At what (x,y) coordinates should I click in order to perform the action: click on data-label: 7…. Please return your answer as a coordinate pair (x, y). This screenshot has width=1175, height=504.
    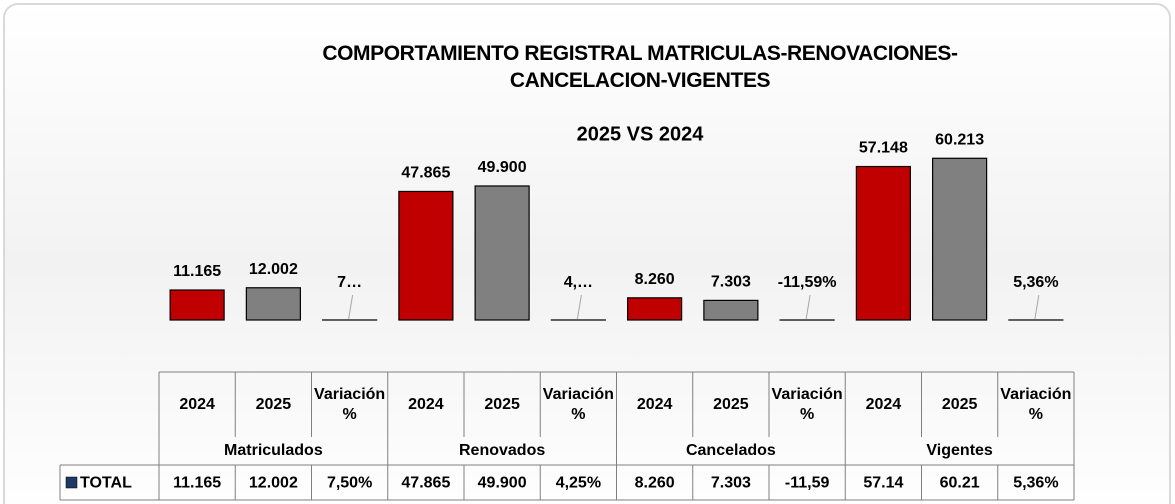
    Looking at the image, I should click on (349, 282).